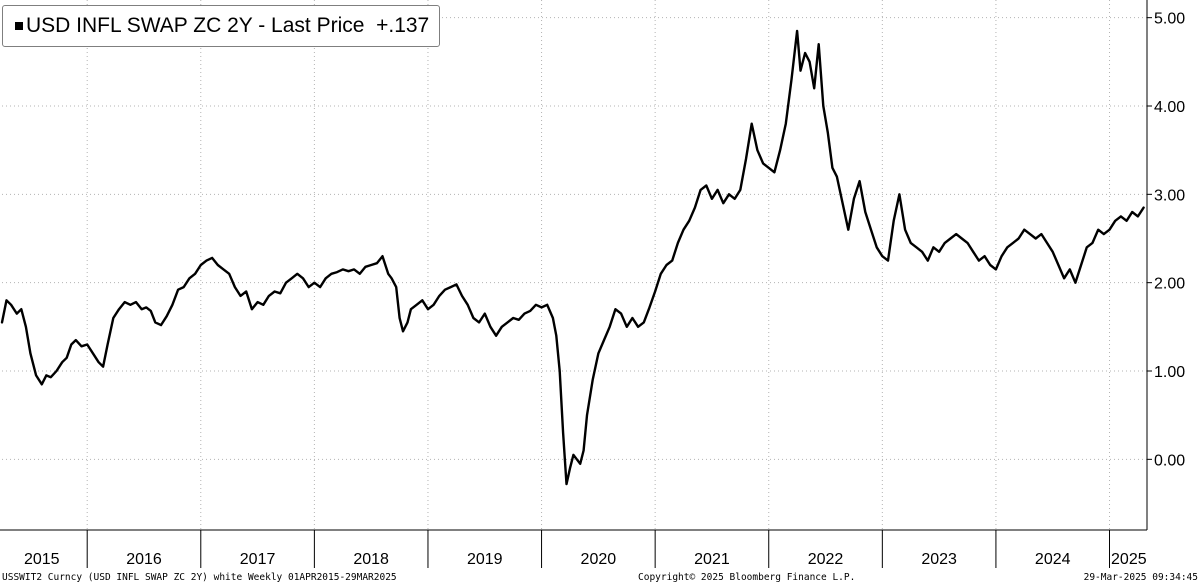  What do you see at coordinates (939, 559) in the screenshot?
I see `x-tick-label-year: 2023` at bounding box center [939, 559].